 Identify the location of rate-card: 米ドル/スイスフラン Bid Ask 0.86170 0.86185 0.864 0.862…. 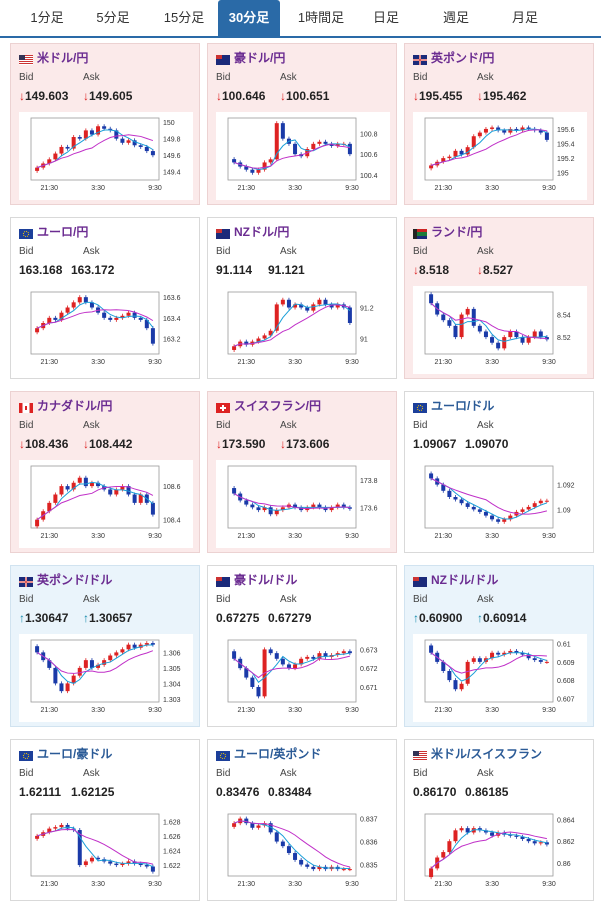
(499, 820).